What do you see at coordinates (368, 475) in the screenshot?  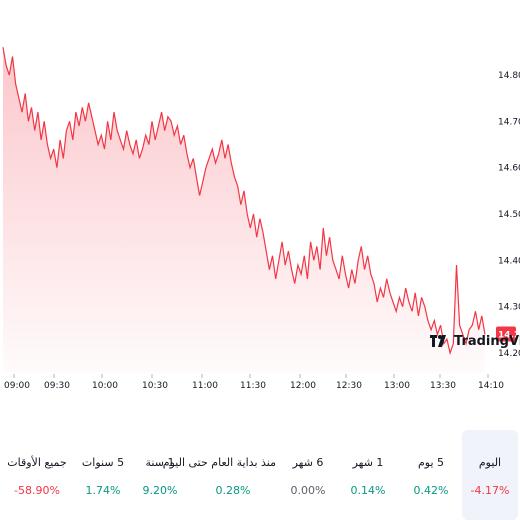 I see `period-tab-2: 1 شهر 0.14%` at bounding box center [368, 475].